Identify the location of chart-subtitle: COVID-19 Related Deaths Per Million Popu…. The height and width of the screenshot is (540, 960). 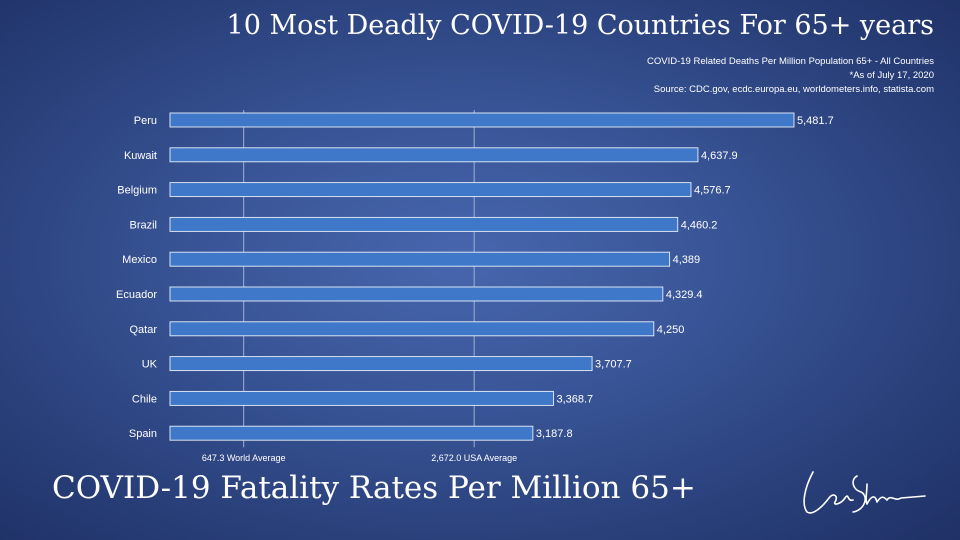
(790, 61).